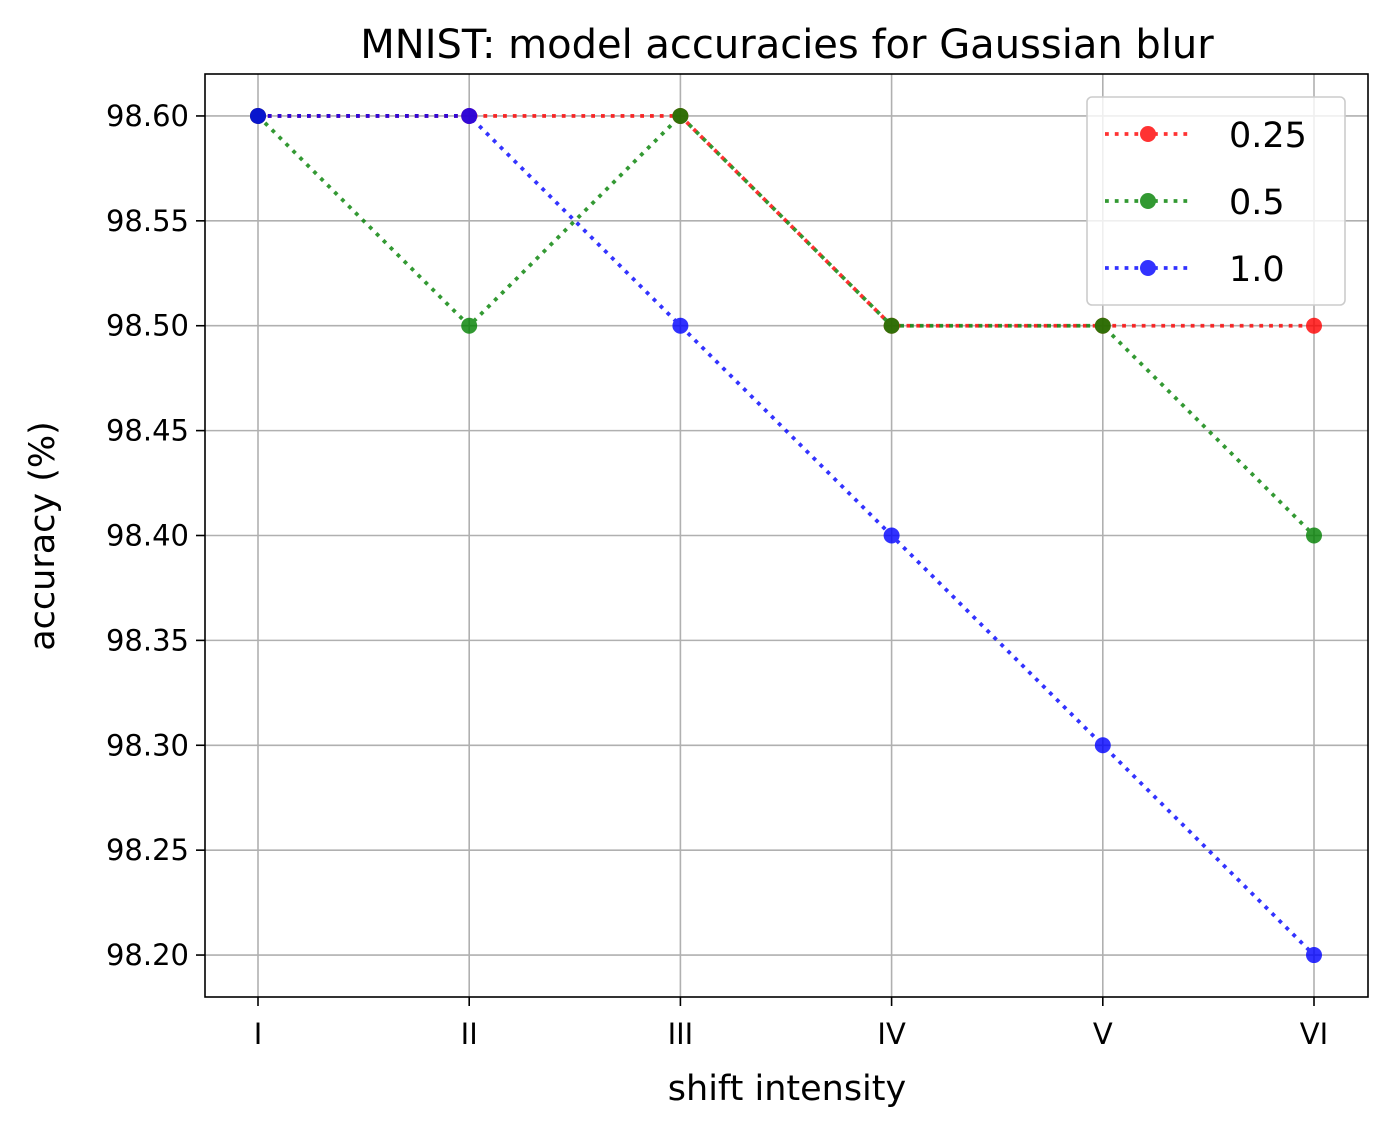  Describe the element at coordinates (147, 431) in the screenshot. I see `y-tick-label: 98.45` at that location.